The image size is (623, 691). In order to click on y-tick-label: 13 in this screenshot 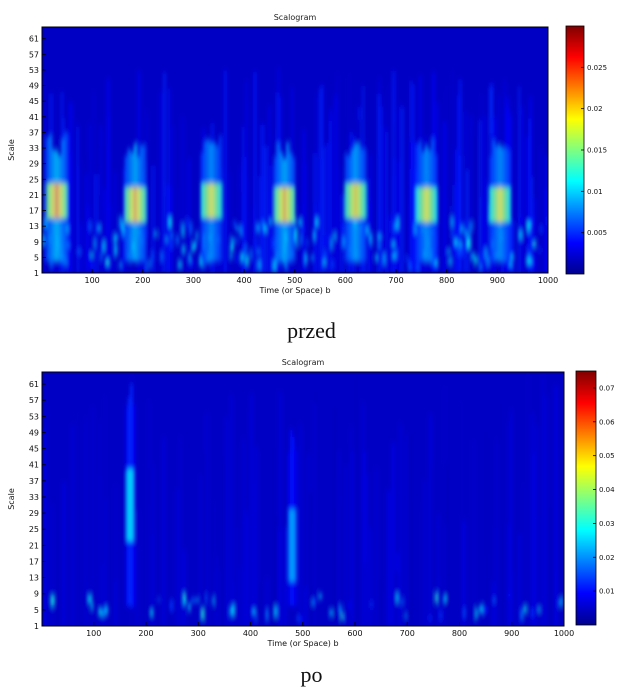, I will do `click(34, 578)`.